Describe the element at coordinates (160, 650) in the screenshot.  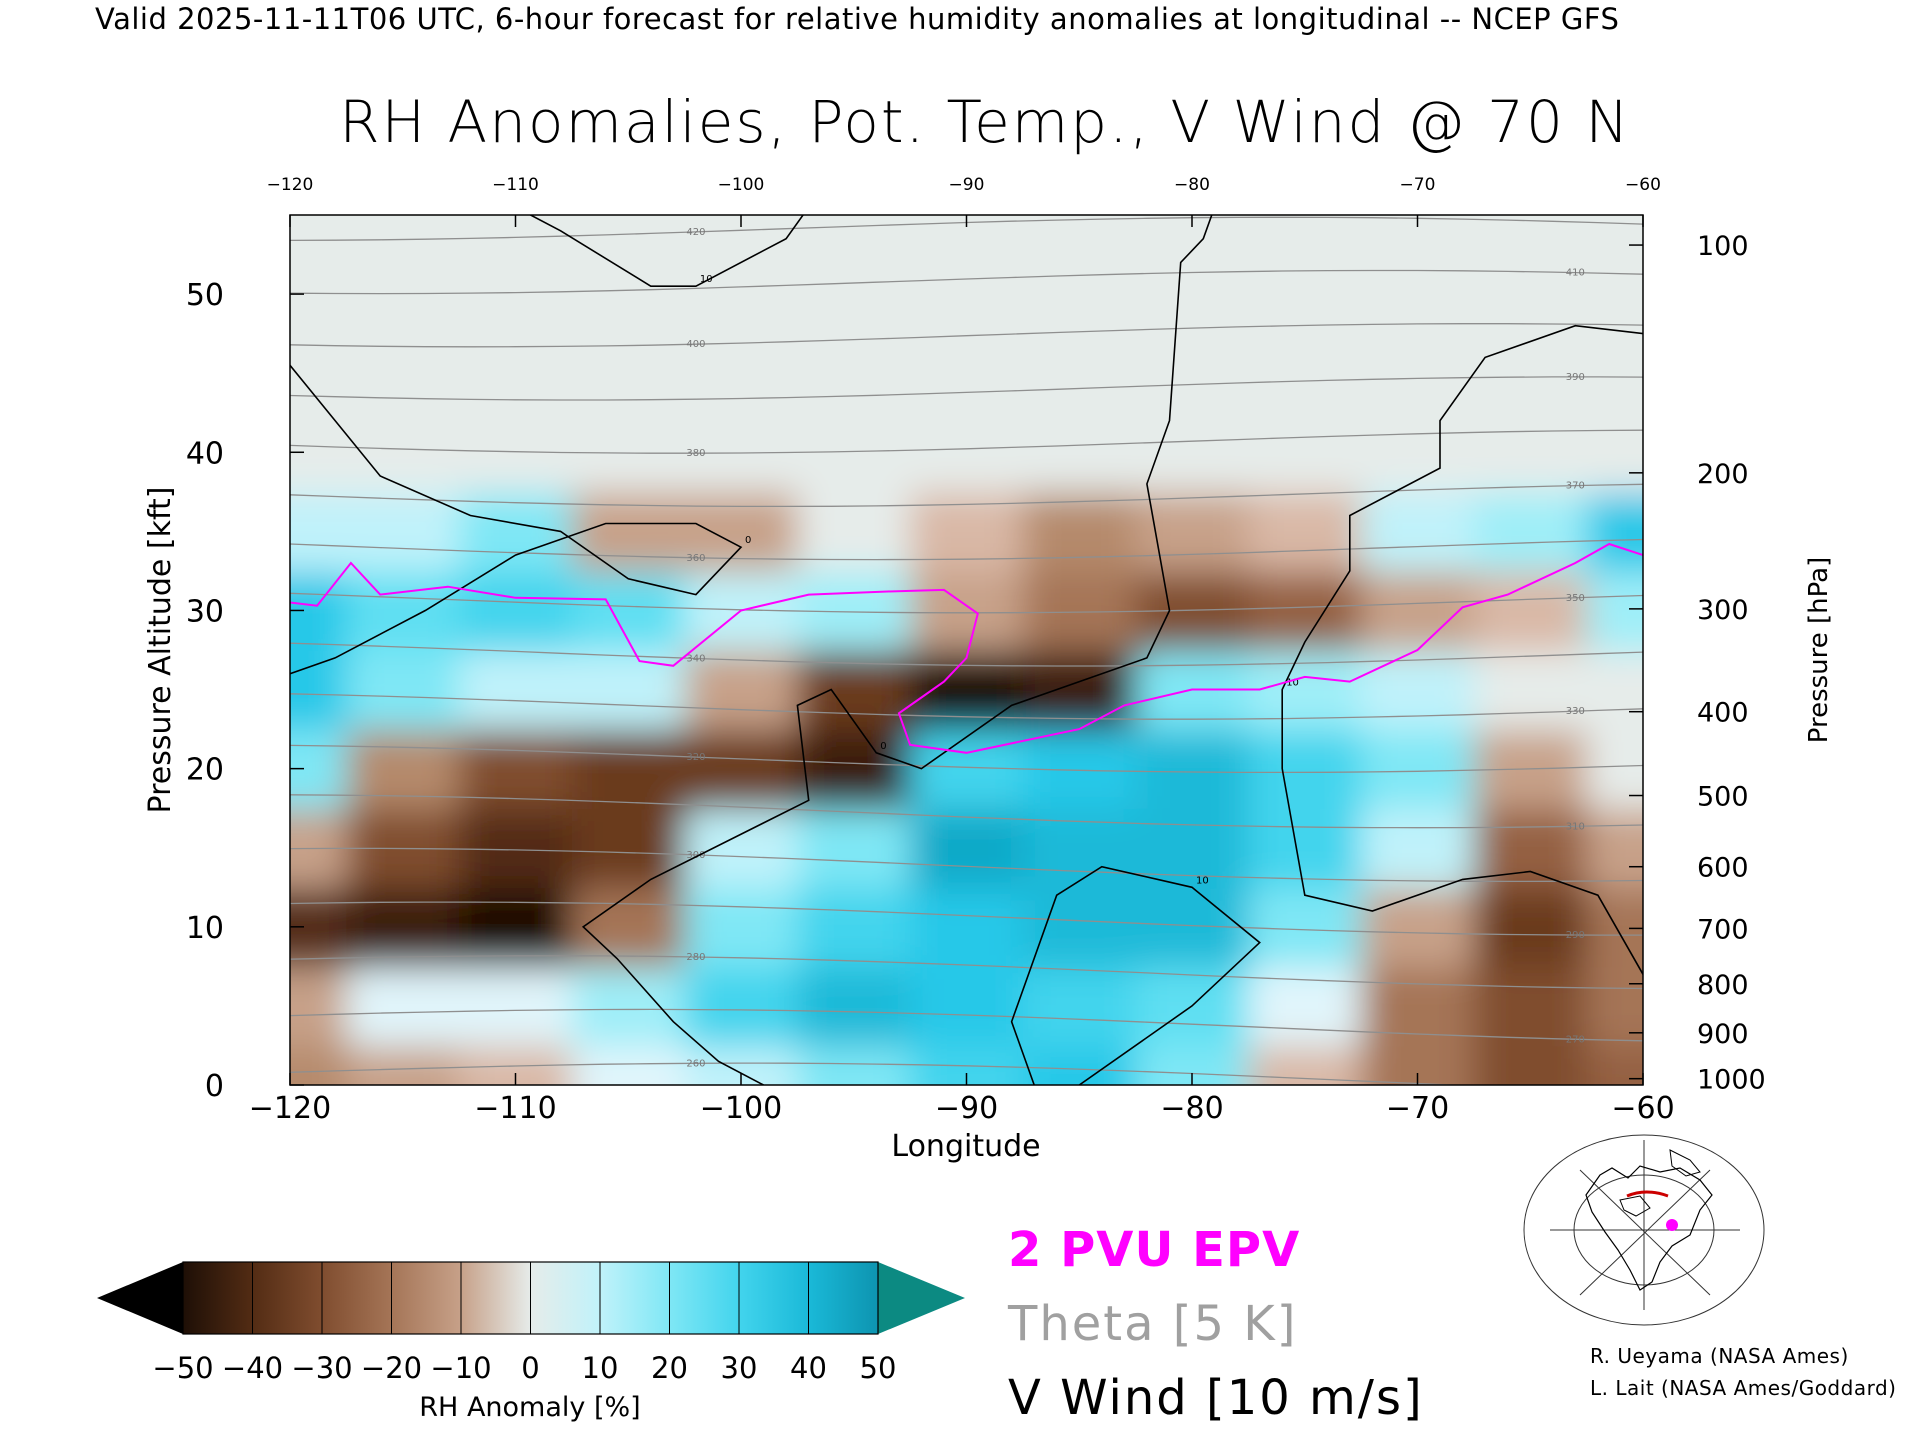
I see `y-axis-label-left: Pressure Altitude [kft]` at that location.